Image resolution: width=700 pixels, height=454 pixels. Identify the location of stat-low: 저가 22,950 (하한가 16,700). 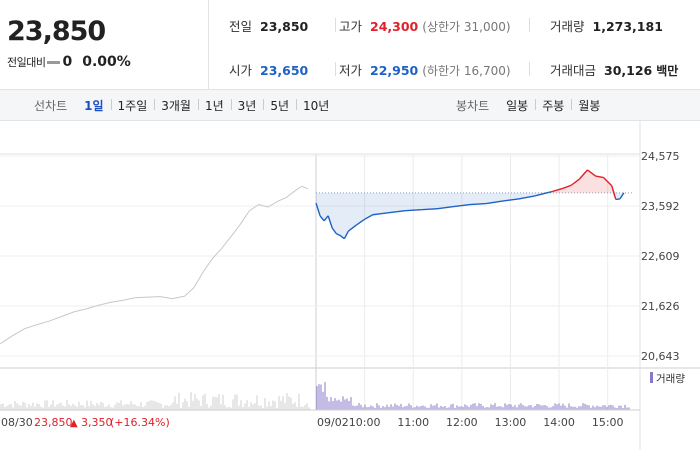
(425, 69).